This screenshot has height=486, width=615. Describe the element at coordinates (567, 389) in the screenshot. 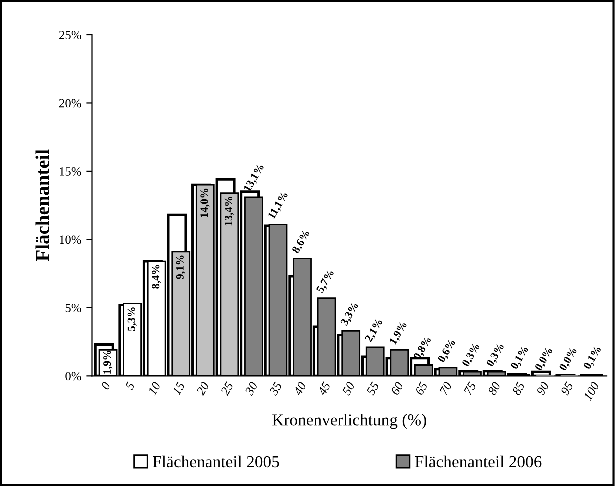

I see `x-tick-label: 95` at that location.